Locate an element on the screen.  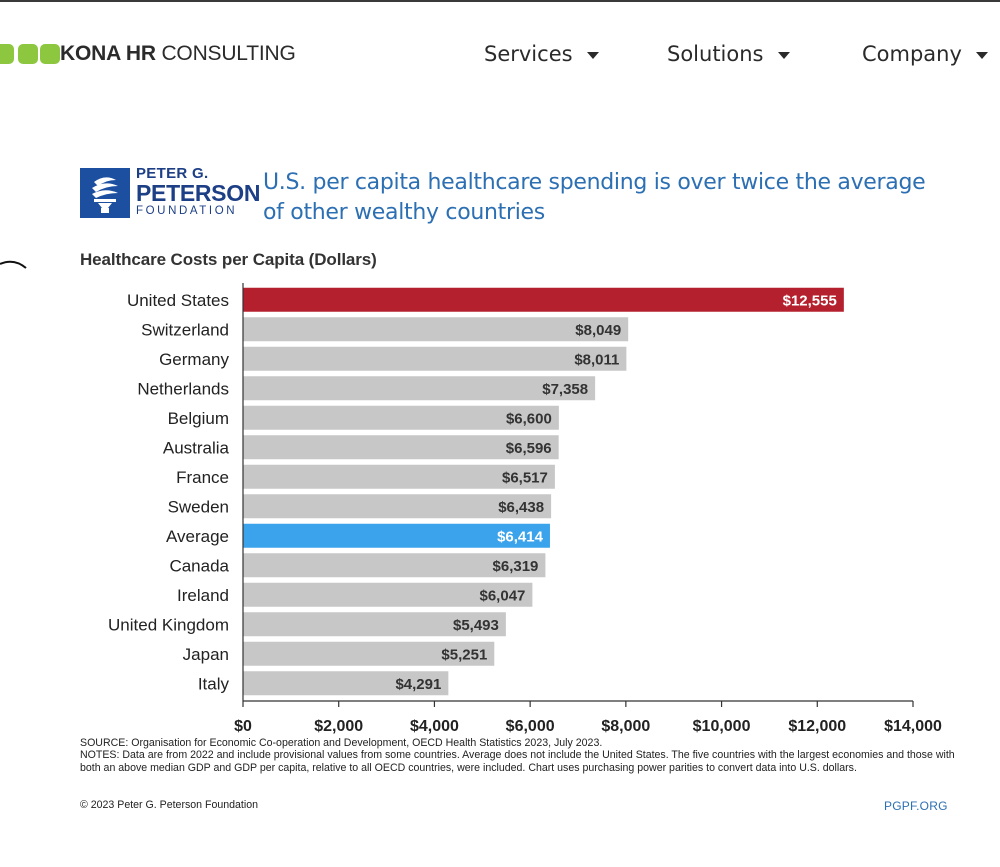
data-label: $8,049 is located at coordinates (598, 330).